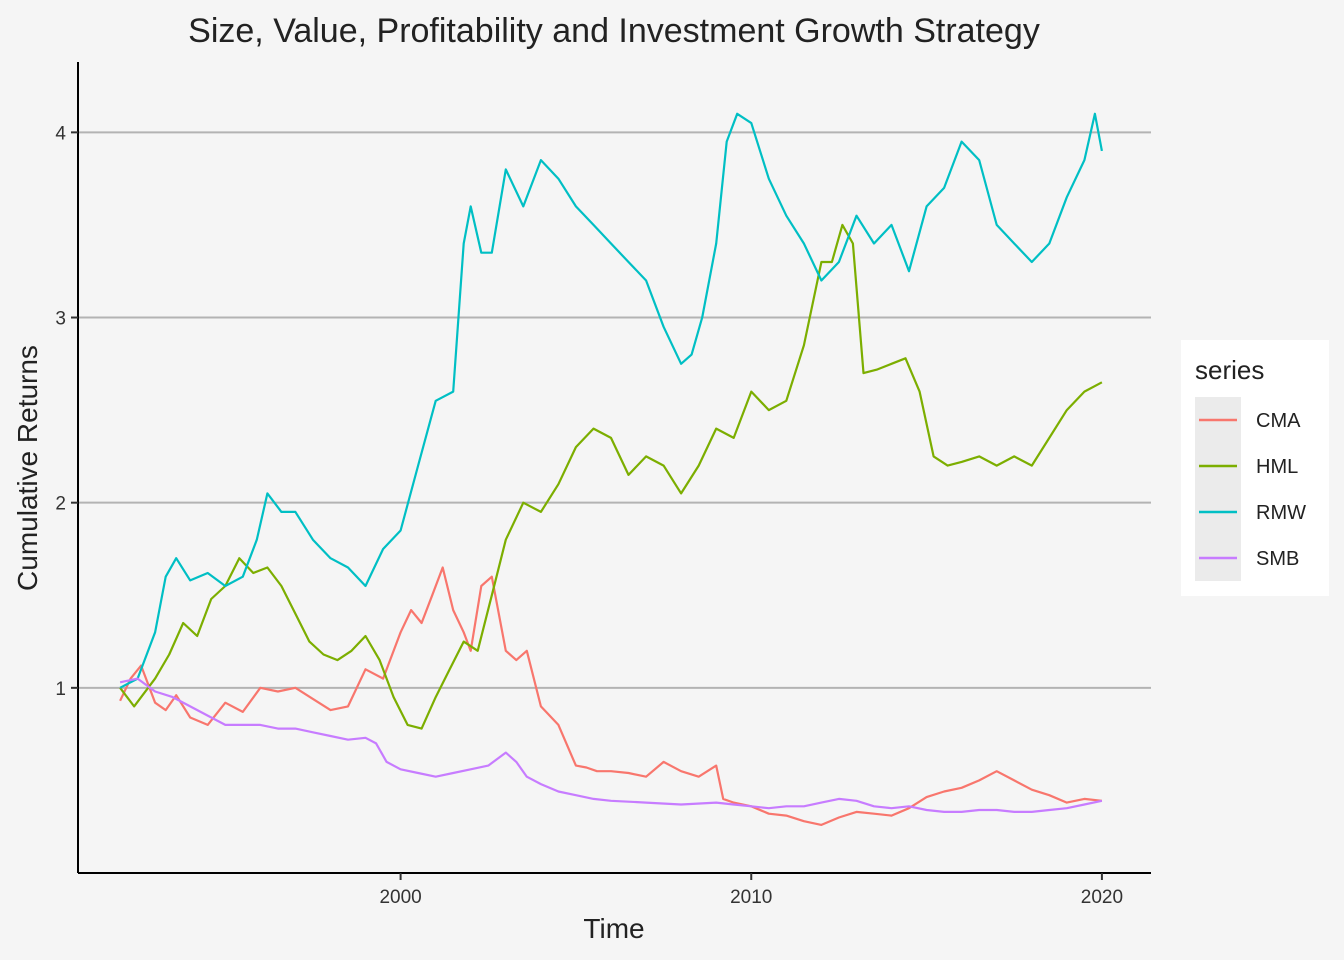 This screenshot has width=1344, height=960. I want to click on x-axis-ticks: 2000 2010 2020, so click(751, 890).